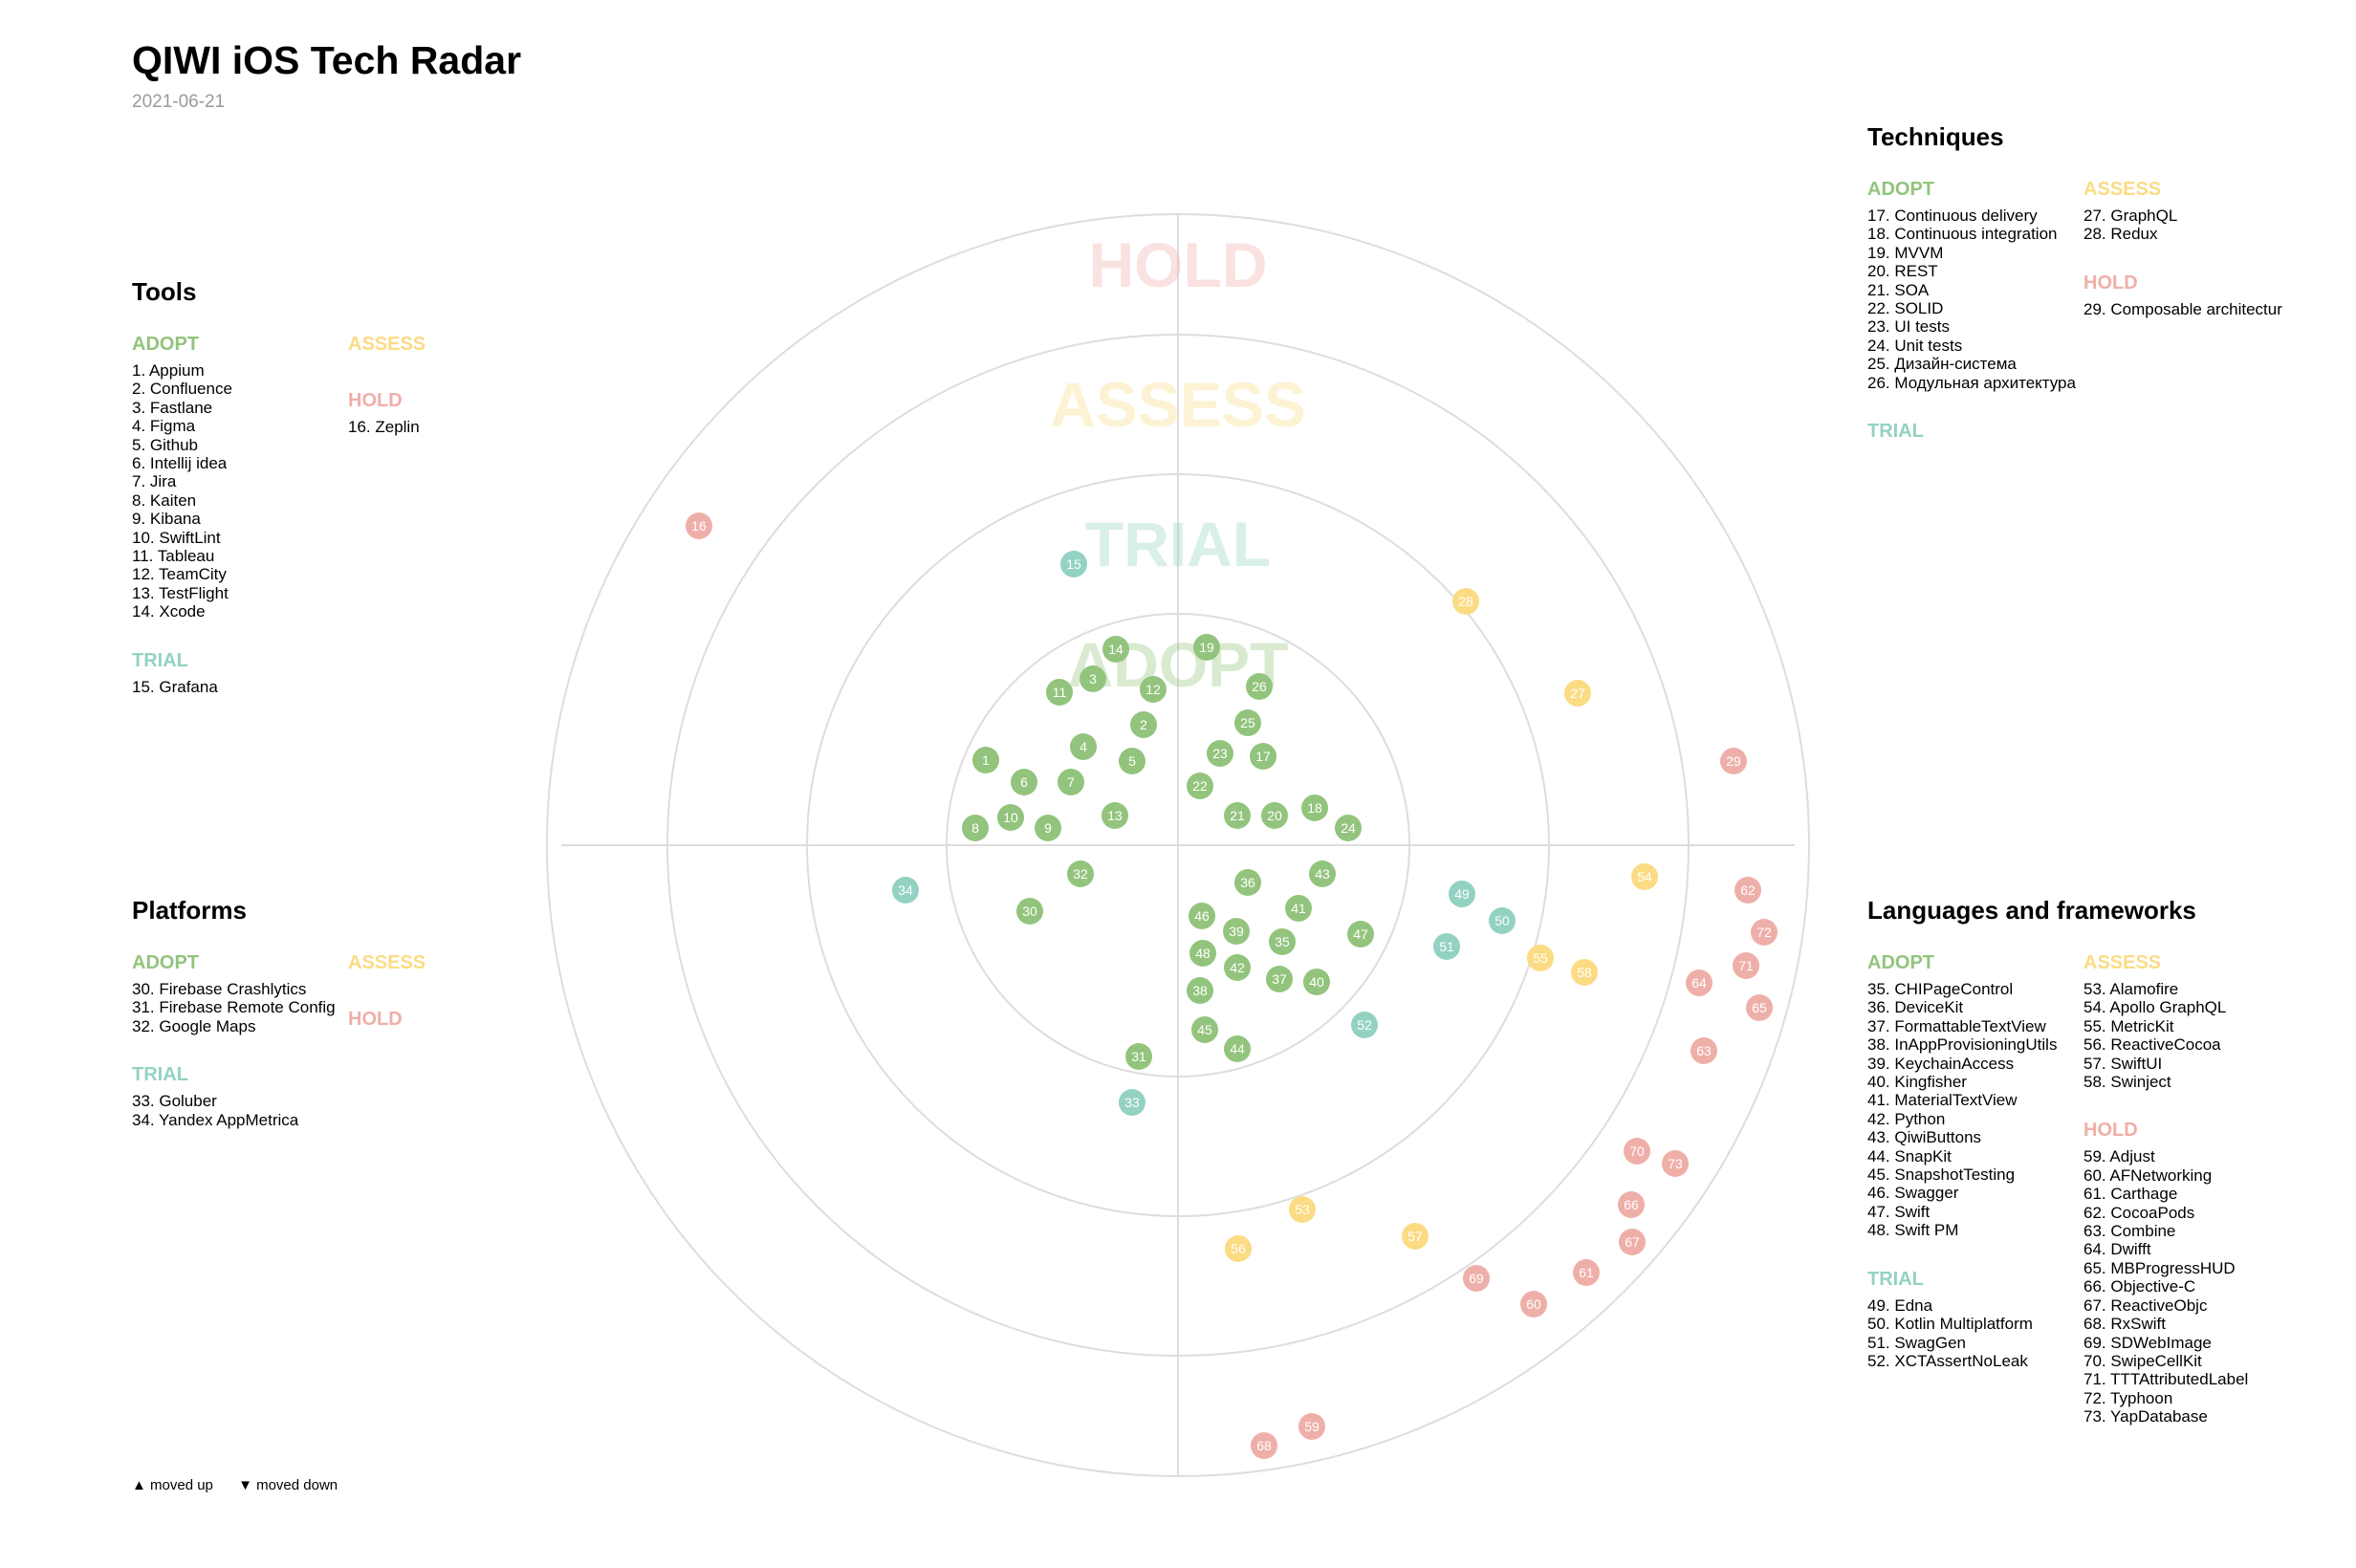 The image size is (2356, 1568). What do you see at coordinates (2148, 1175) in the screenshot?
I see `radar-entry: 60. AFNetworking` at bounding box center [2148, 1175].